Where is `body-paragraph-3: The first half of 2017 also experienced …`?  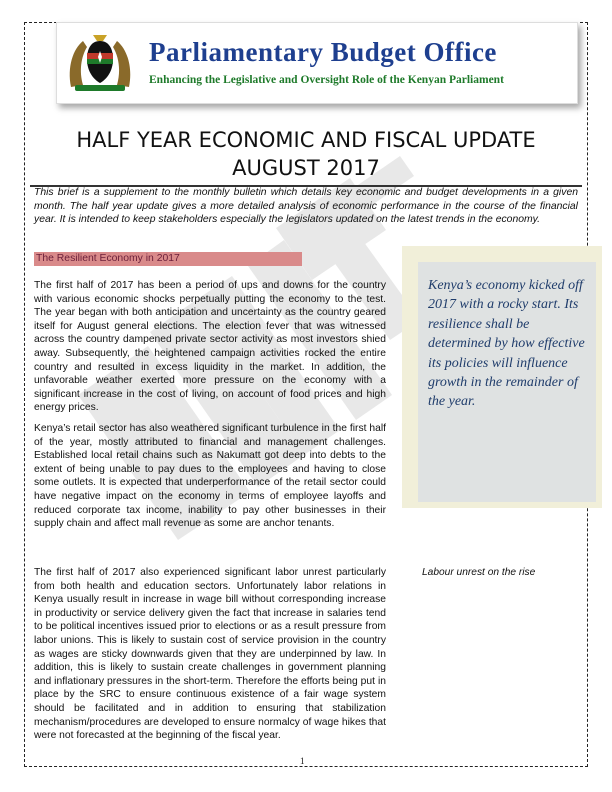
body-paragraph-3: The first half of 2017 also experienced … is located at coordinates (210, 654).